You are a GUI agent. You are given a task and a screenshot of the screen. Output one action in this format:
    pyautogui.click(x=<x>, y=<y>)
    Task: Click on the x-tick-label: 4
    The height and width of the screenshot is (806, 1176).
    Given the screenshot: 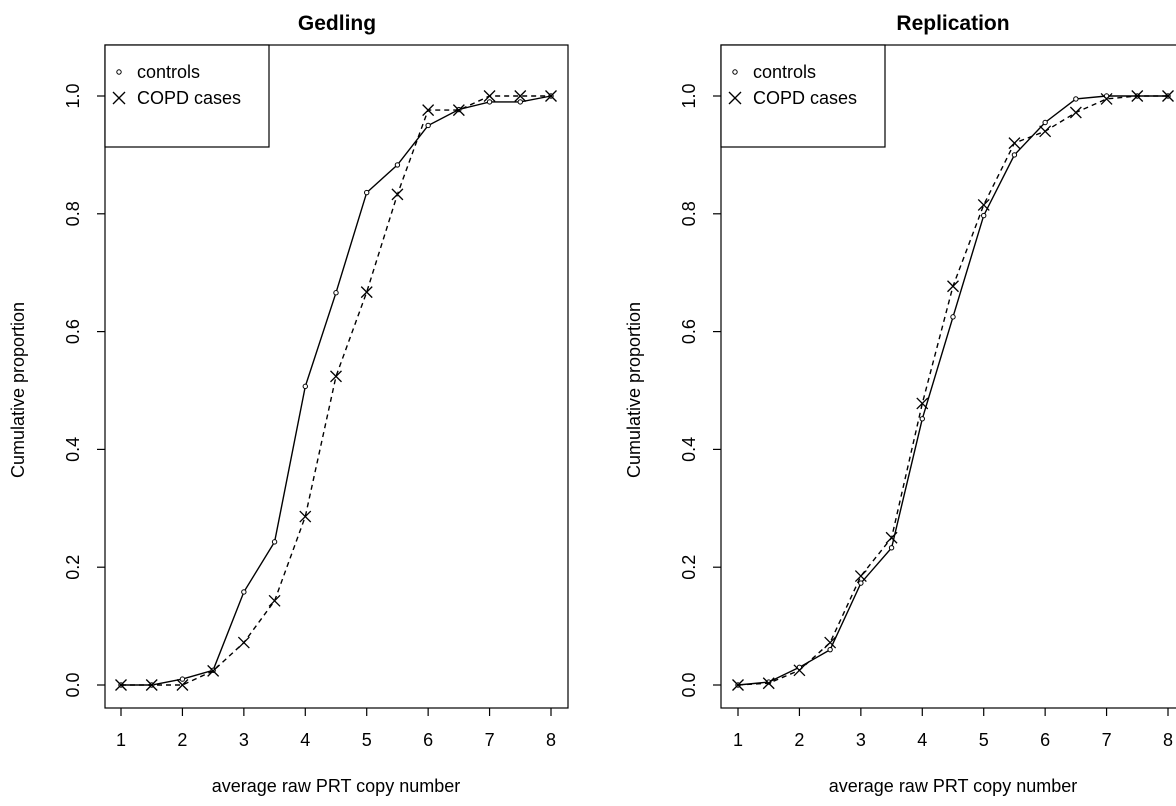 What is the action you would take?
    pyautogui.click(x=922, y=740)
    